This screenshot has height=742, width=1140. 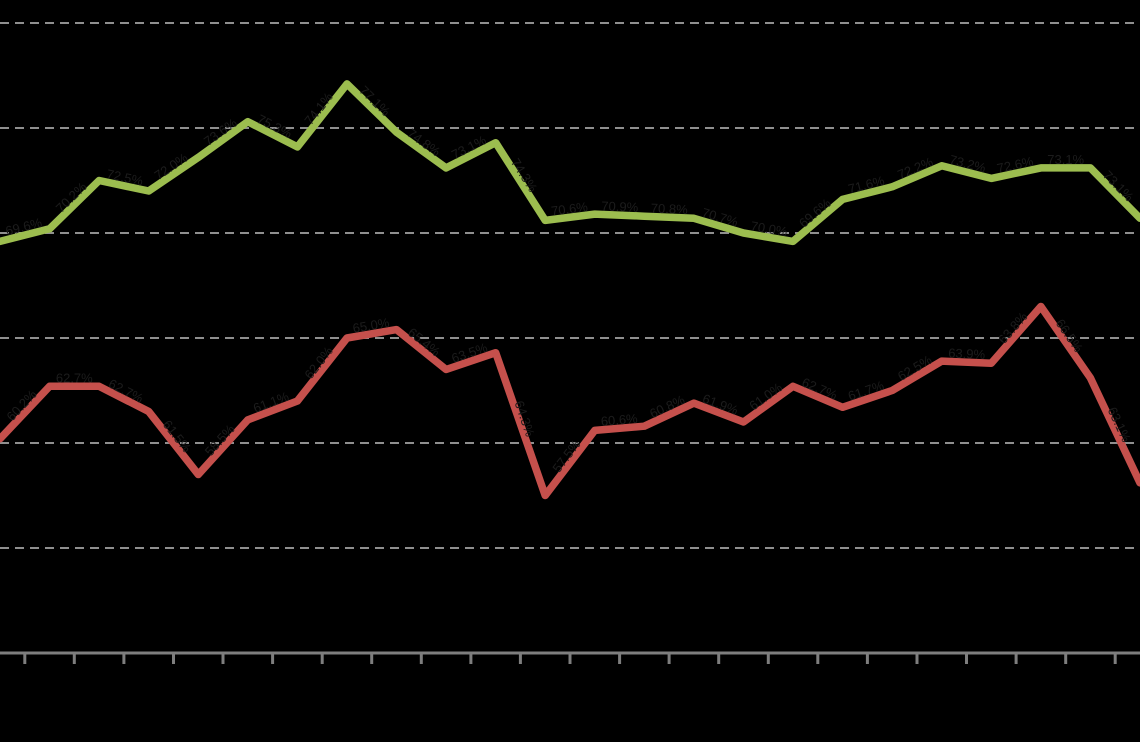 I want to click on red-series-point-label: 65.0%, so click(x=371, y=325).